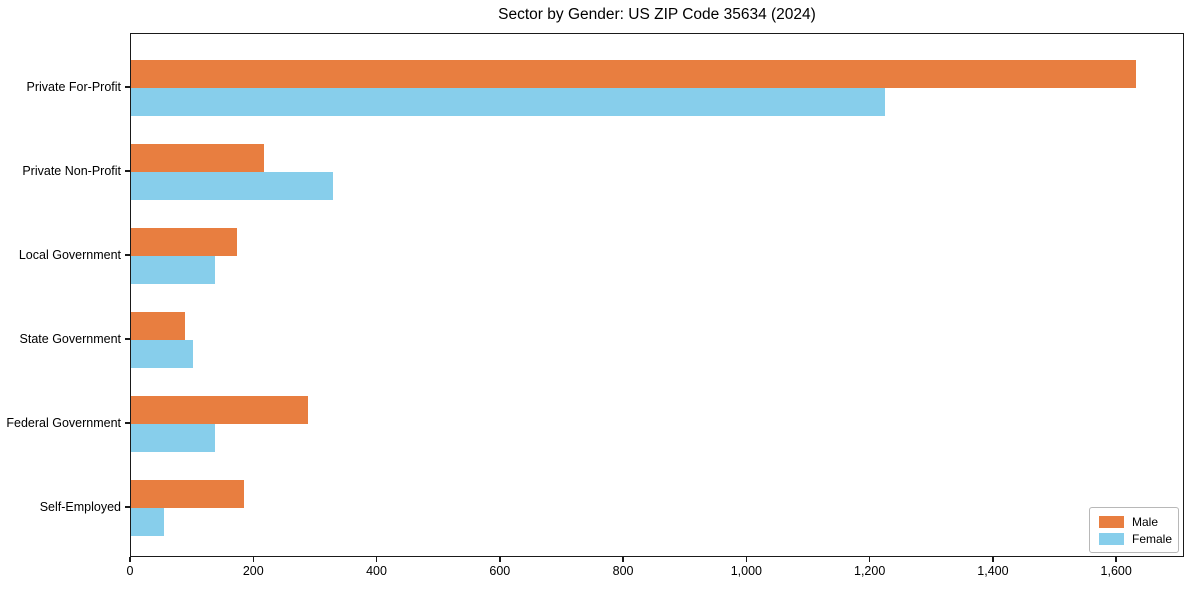  What do you see at coordinates (1116, 571) in the screenshot?
I see `x-tick-label: 1,600` at bounding box center [1116, 571].